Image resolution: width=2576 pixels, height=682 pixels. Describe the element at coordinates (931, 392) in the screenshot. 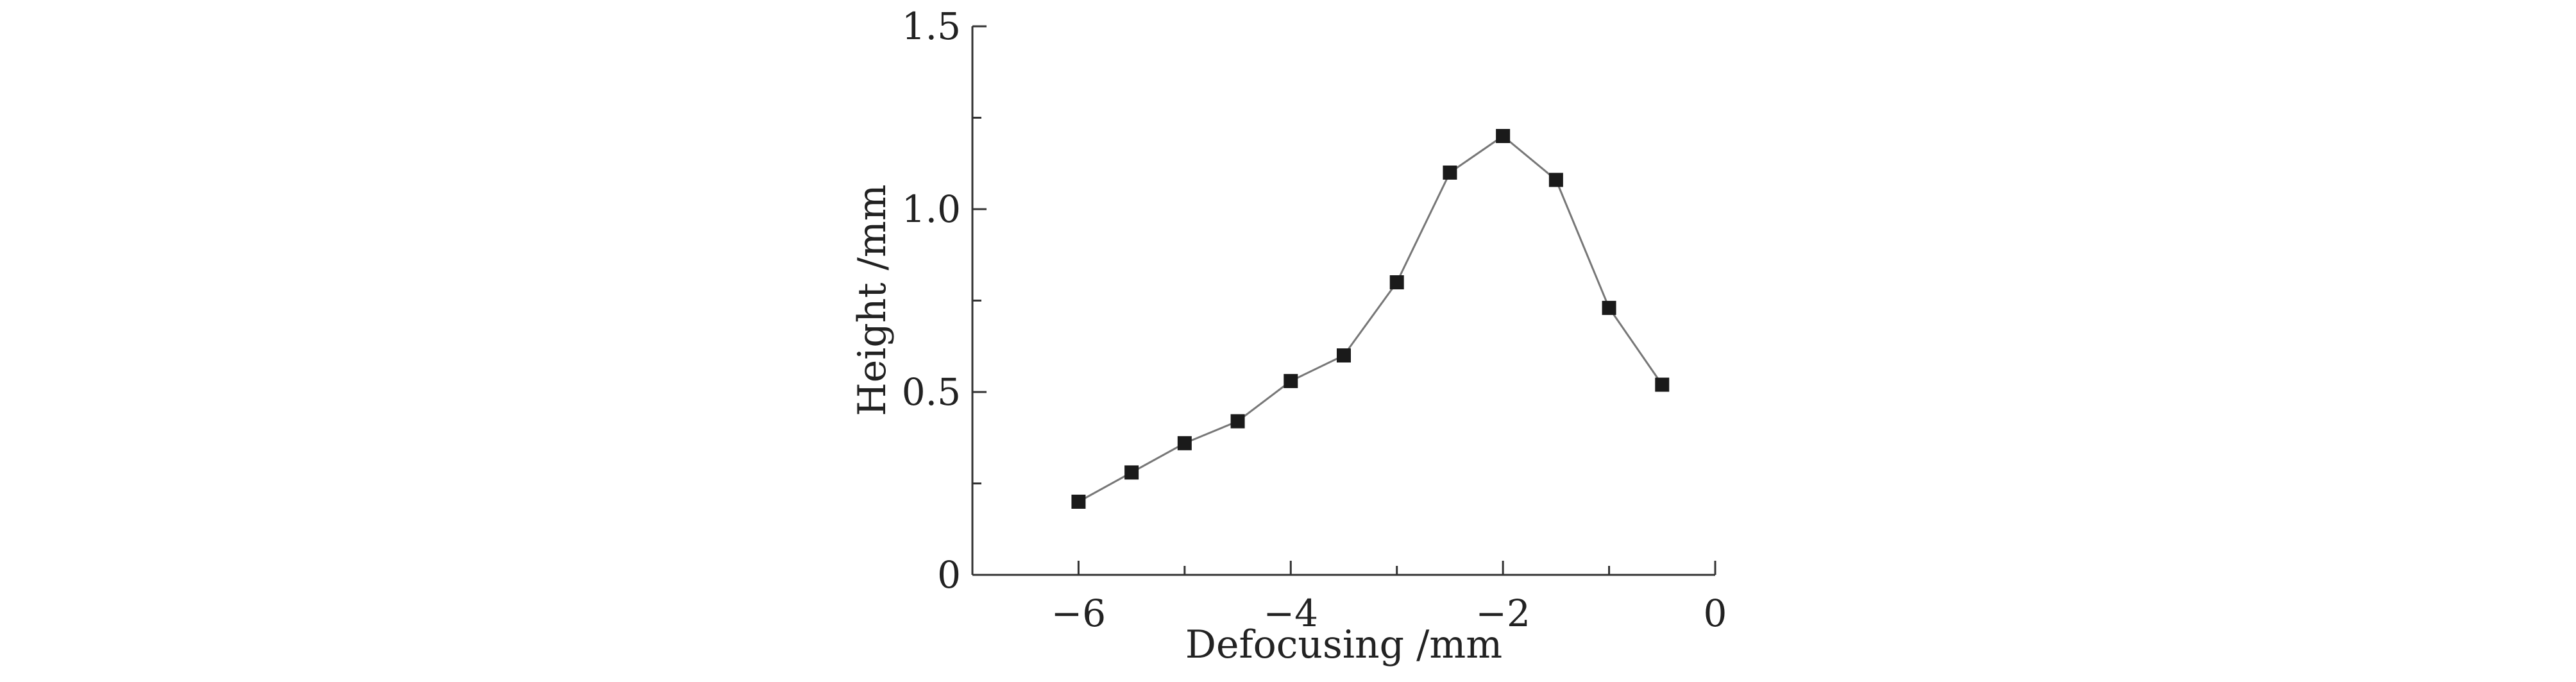

I see `y-tick-label: 0.5` at that location.